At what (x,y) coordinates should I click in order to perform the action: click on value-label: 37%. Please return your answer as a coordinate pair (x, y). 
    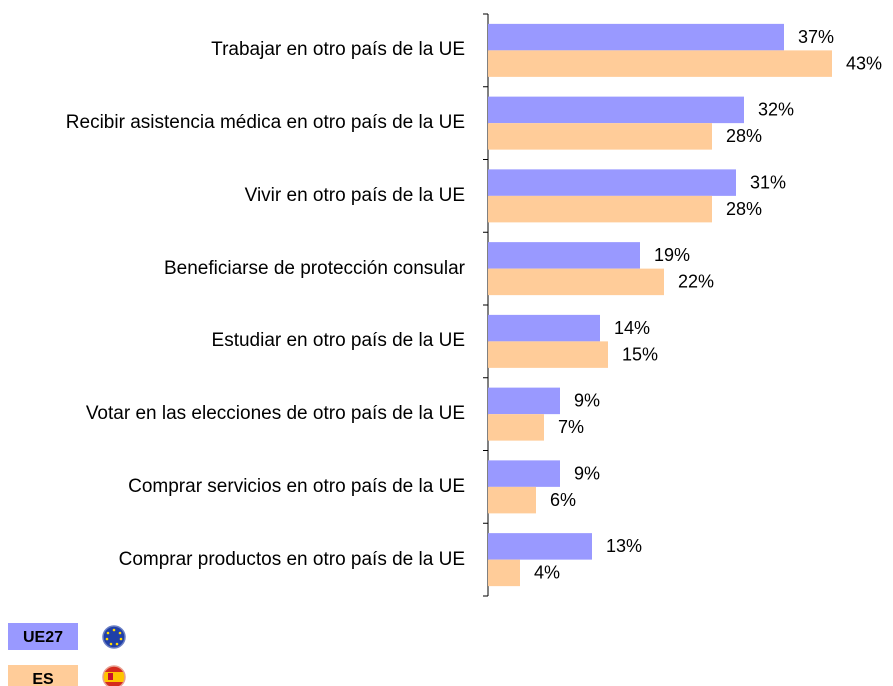
    Looking at the image, I should click on (816, 37).